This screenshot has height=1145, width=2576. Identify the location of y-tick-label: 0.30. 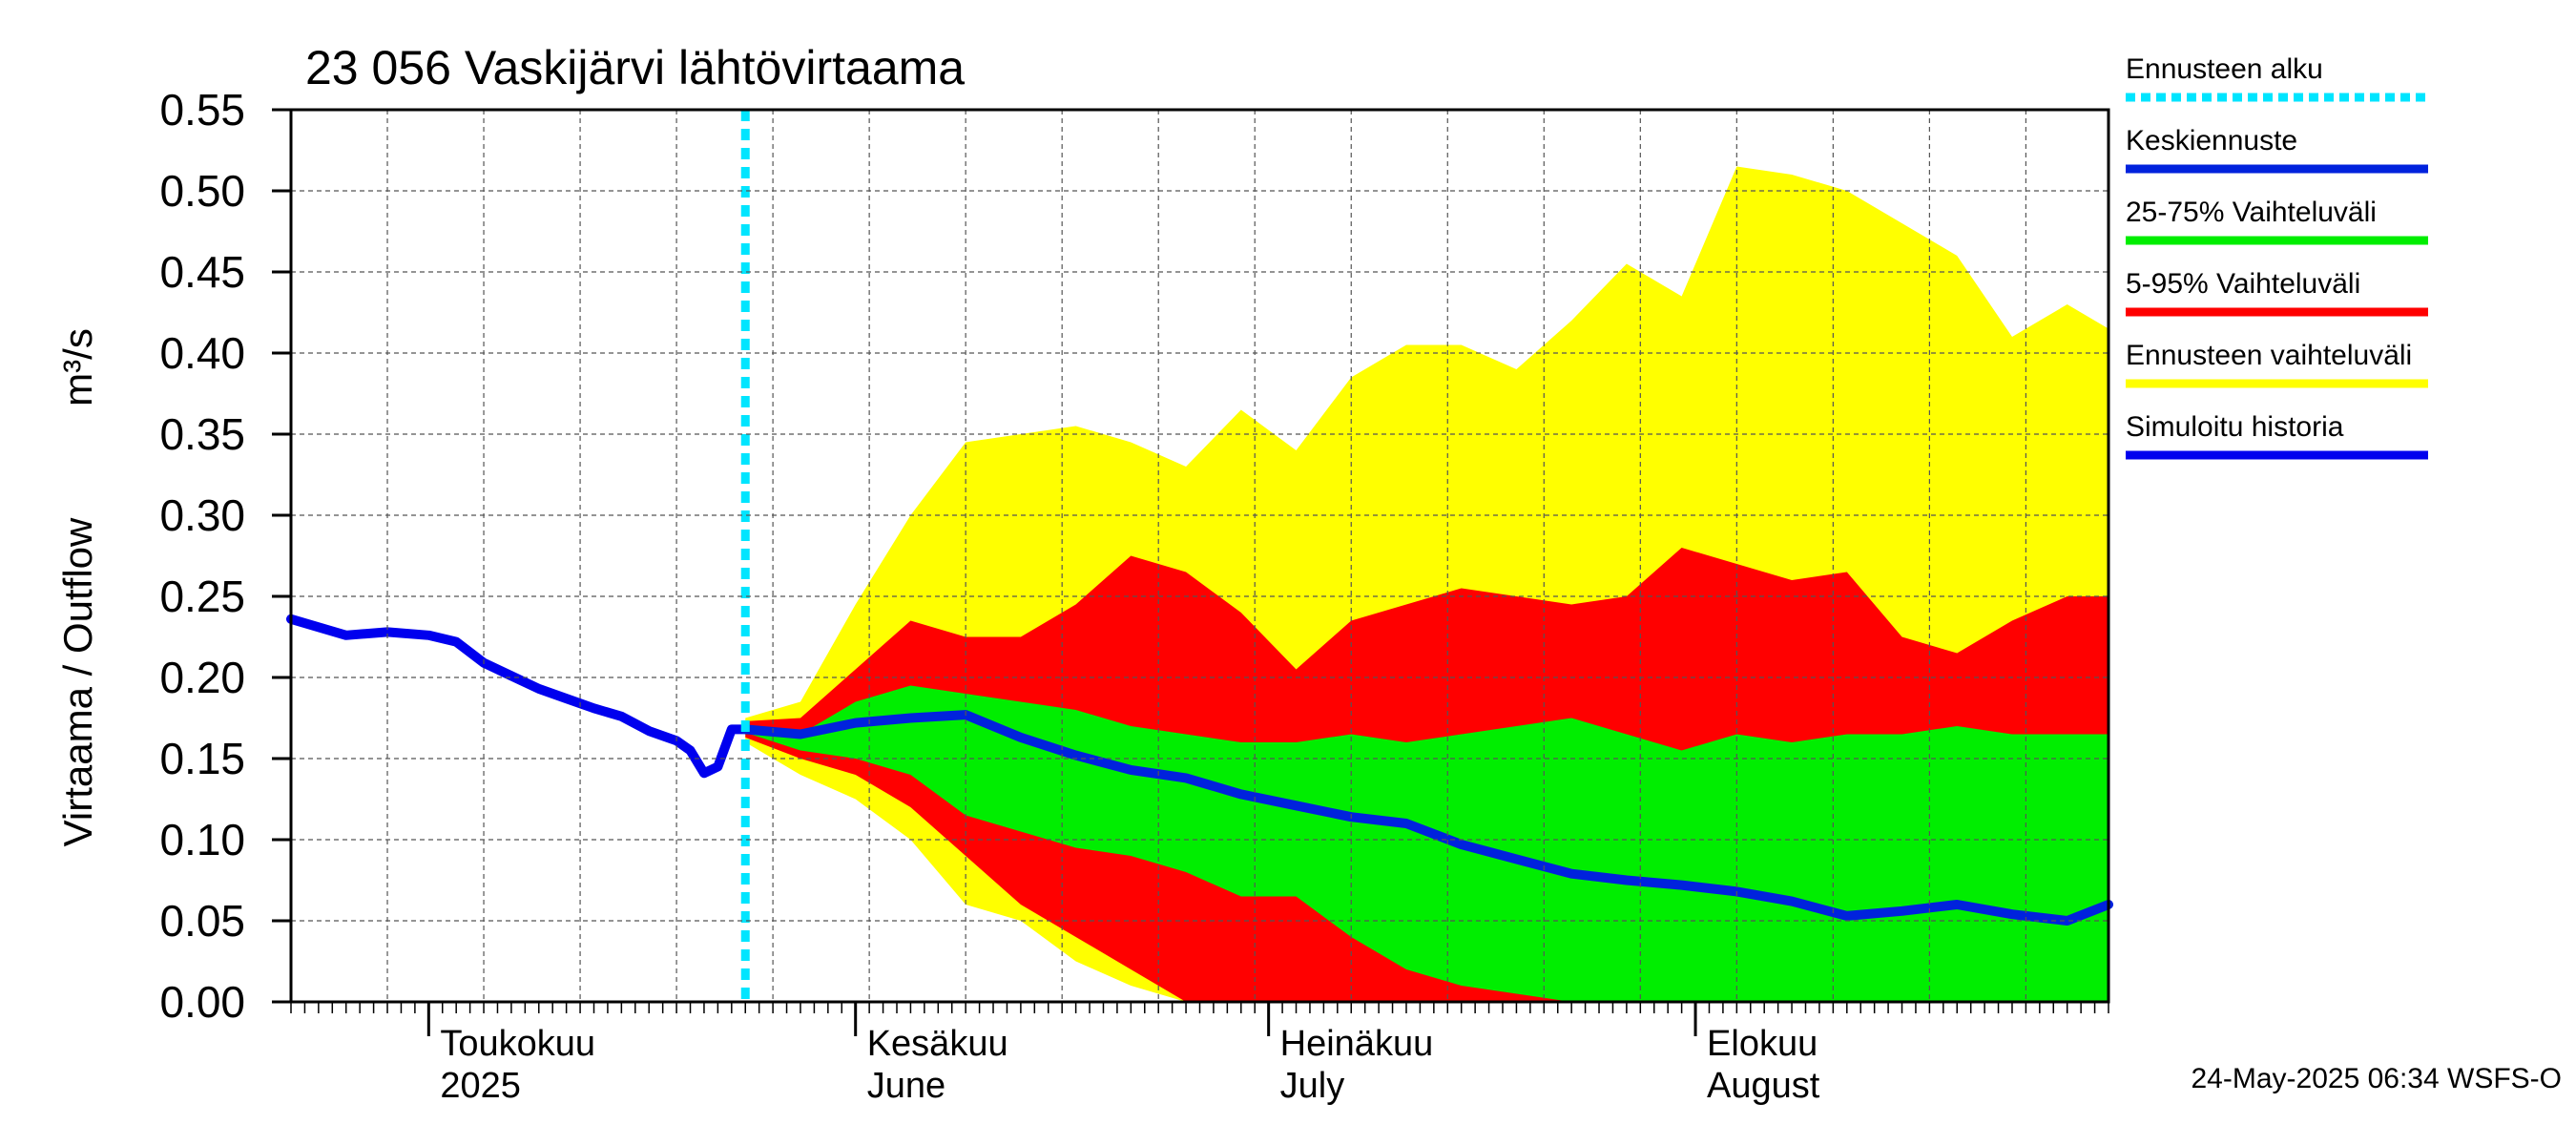
(202, 515).